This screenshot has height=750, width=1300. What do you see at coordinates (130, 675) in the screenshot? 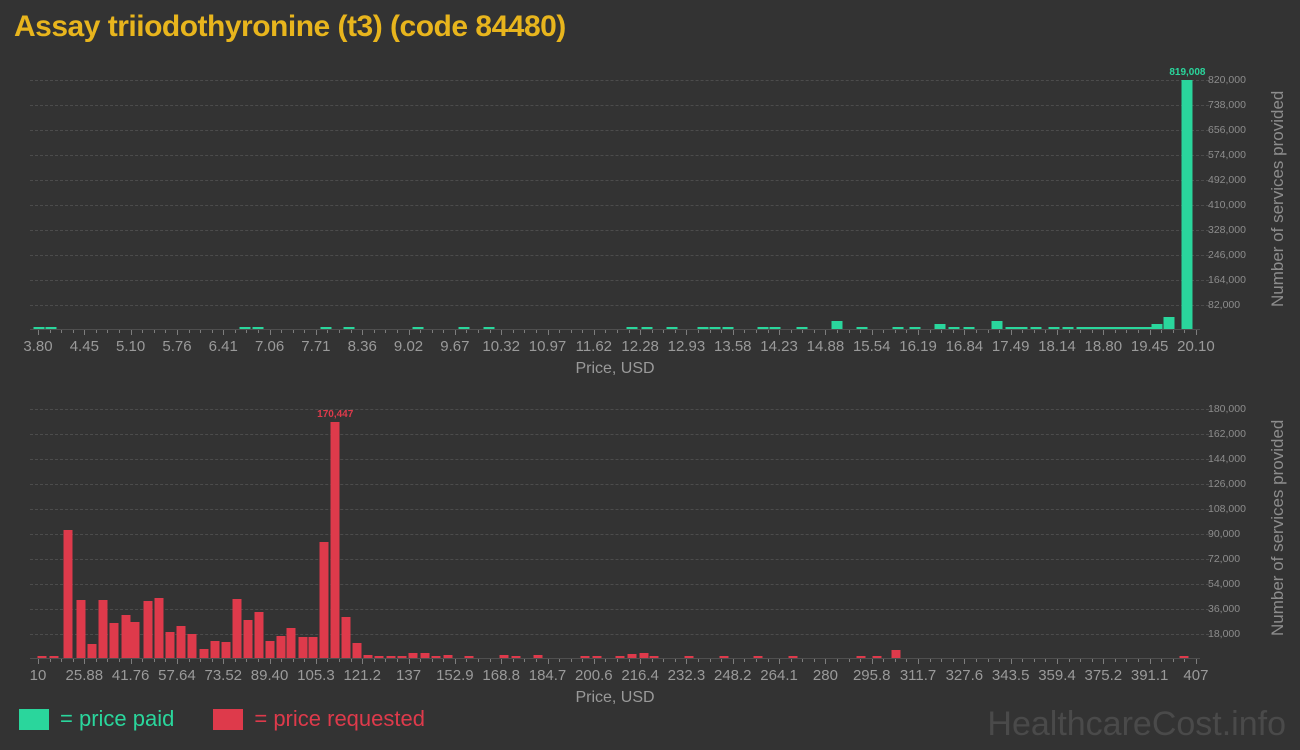
I see `x-tick-label: 41.76` at bounding box center [130, 675].